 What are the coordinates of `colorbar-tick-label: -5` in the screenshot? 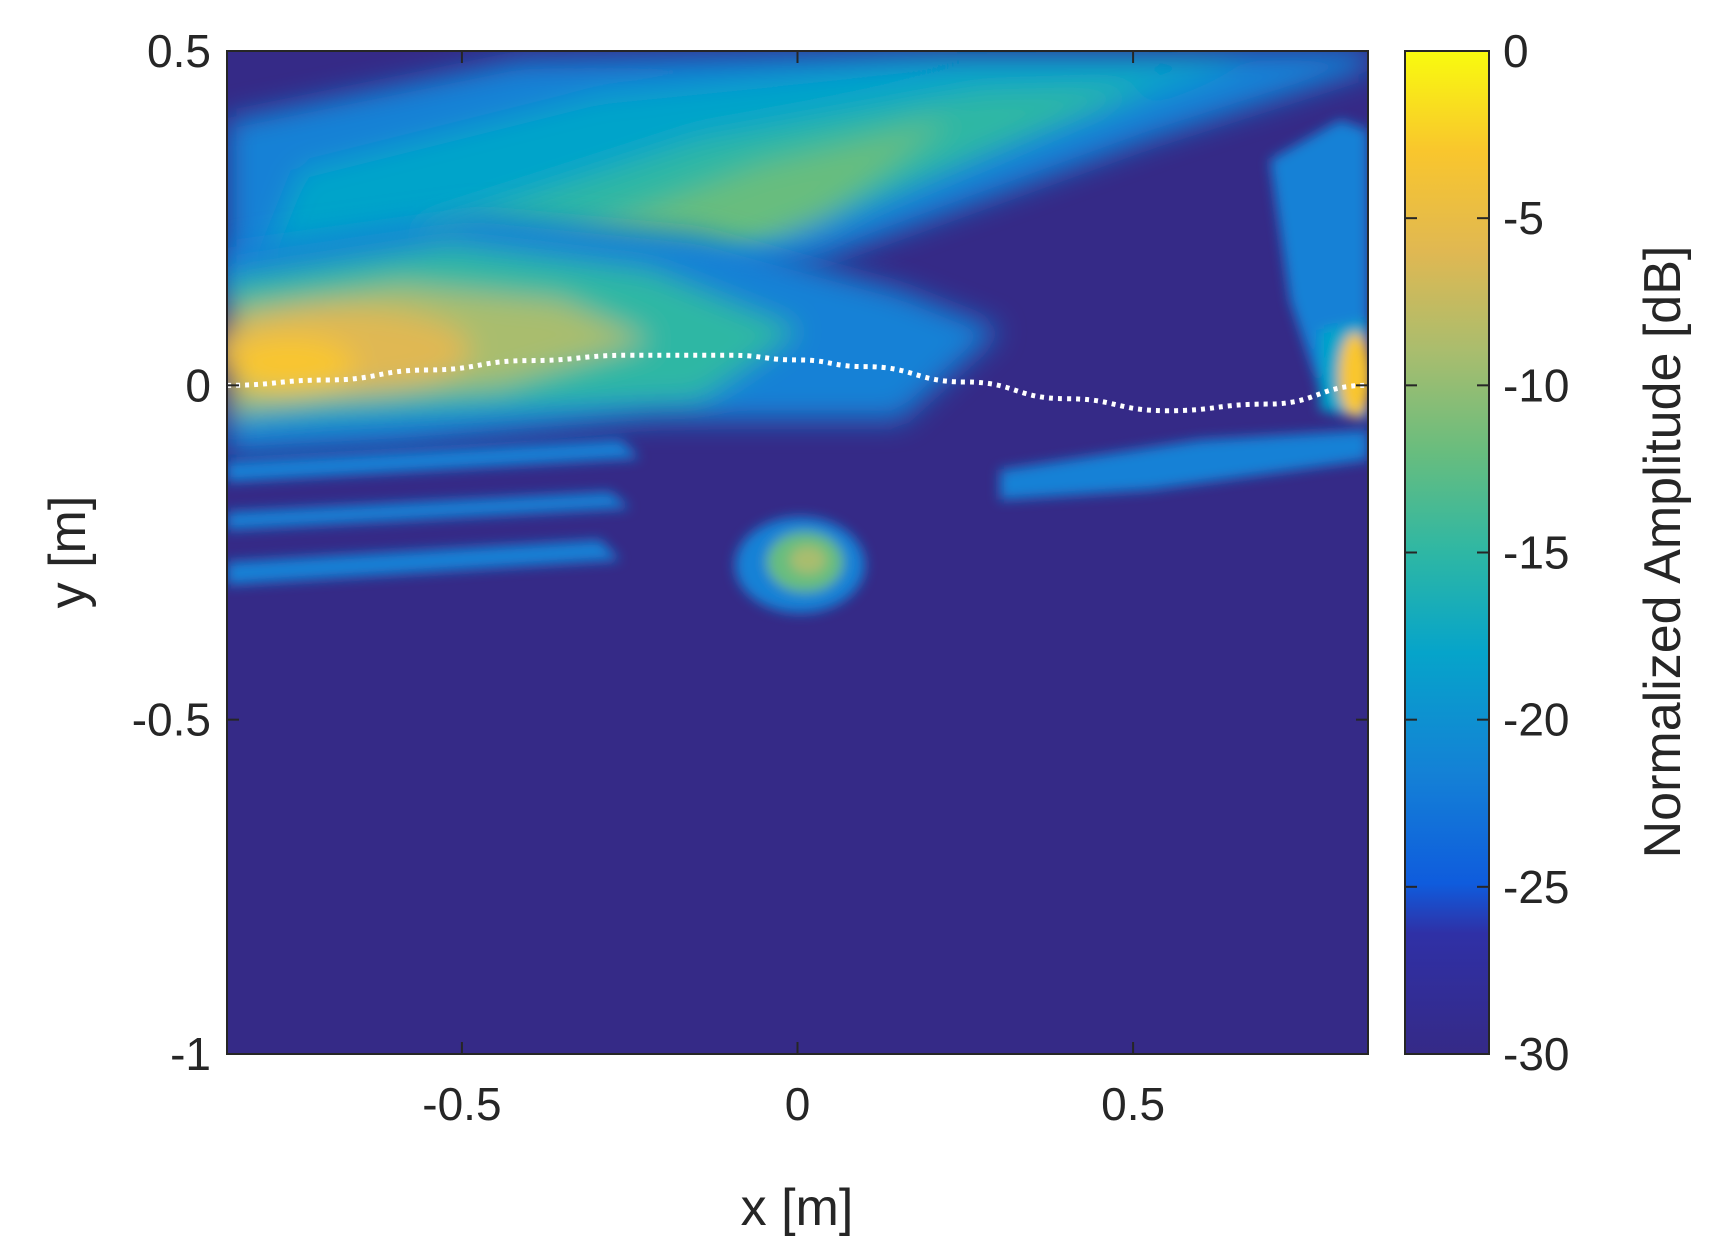 It's located at (1523, 218).